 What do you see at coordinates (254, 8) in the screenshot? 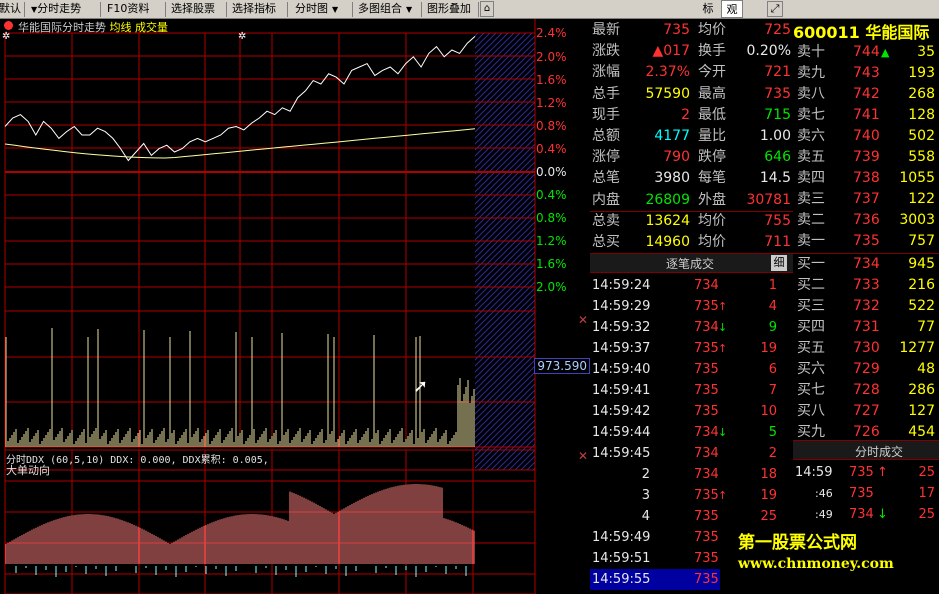
I see `toolbar-select-indicator-button: 选择指标` at bounding box center [254, 8].